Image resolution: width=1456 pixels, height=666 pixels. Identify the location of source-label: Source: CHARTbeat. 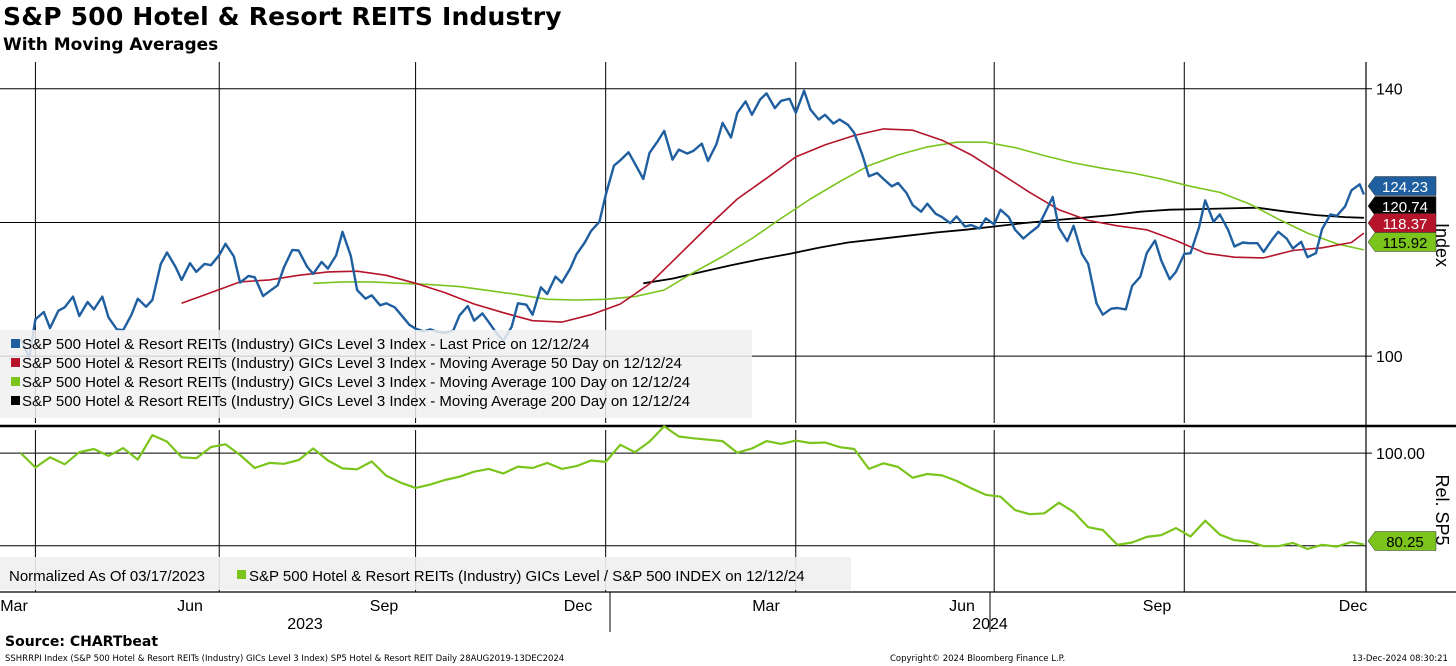
(82, 642).